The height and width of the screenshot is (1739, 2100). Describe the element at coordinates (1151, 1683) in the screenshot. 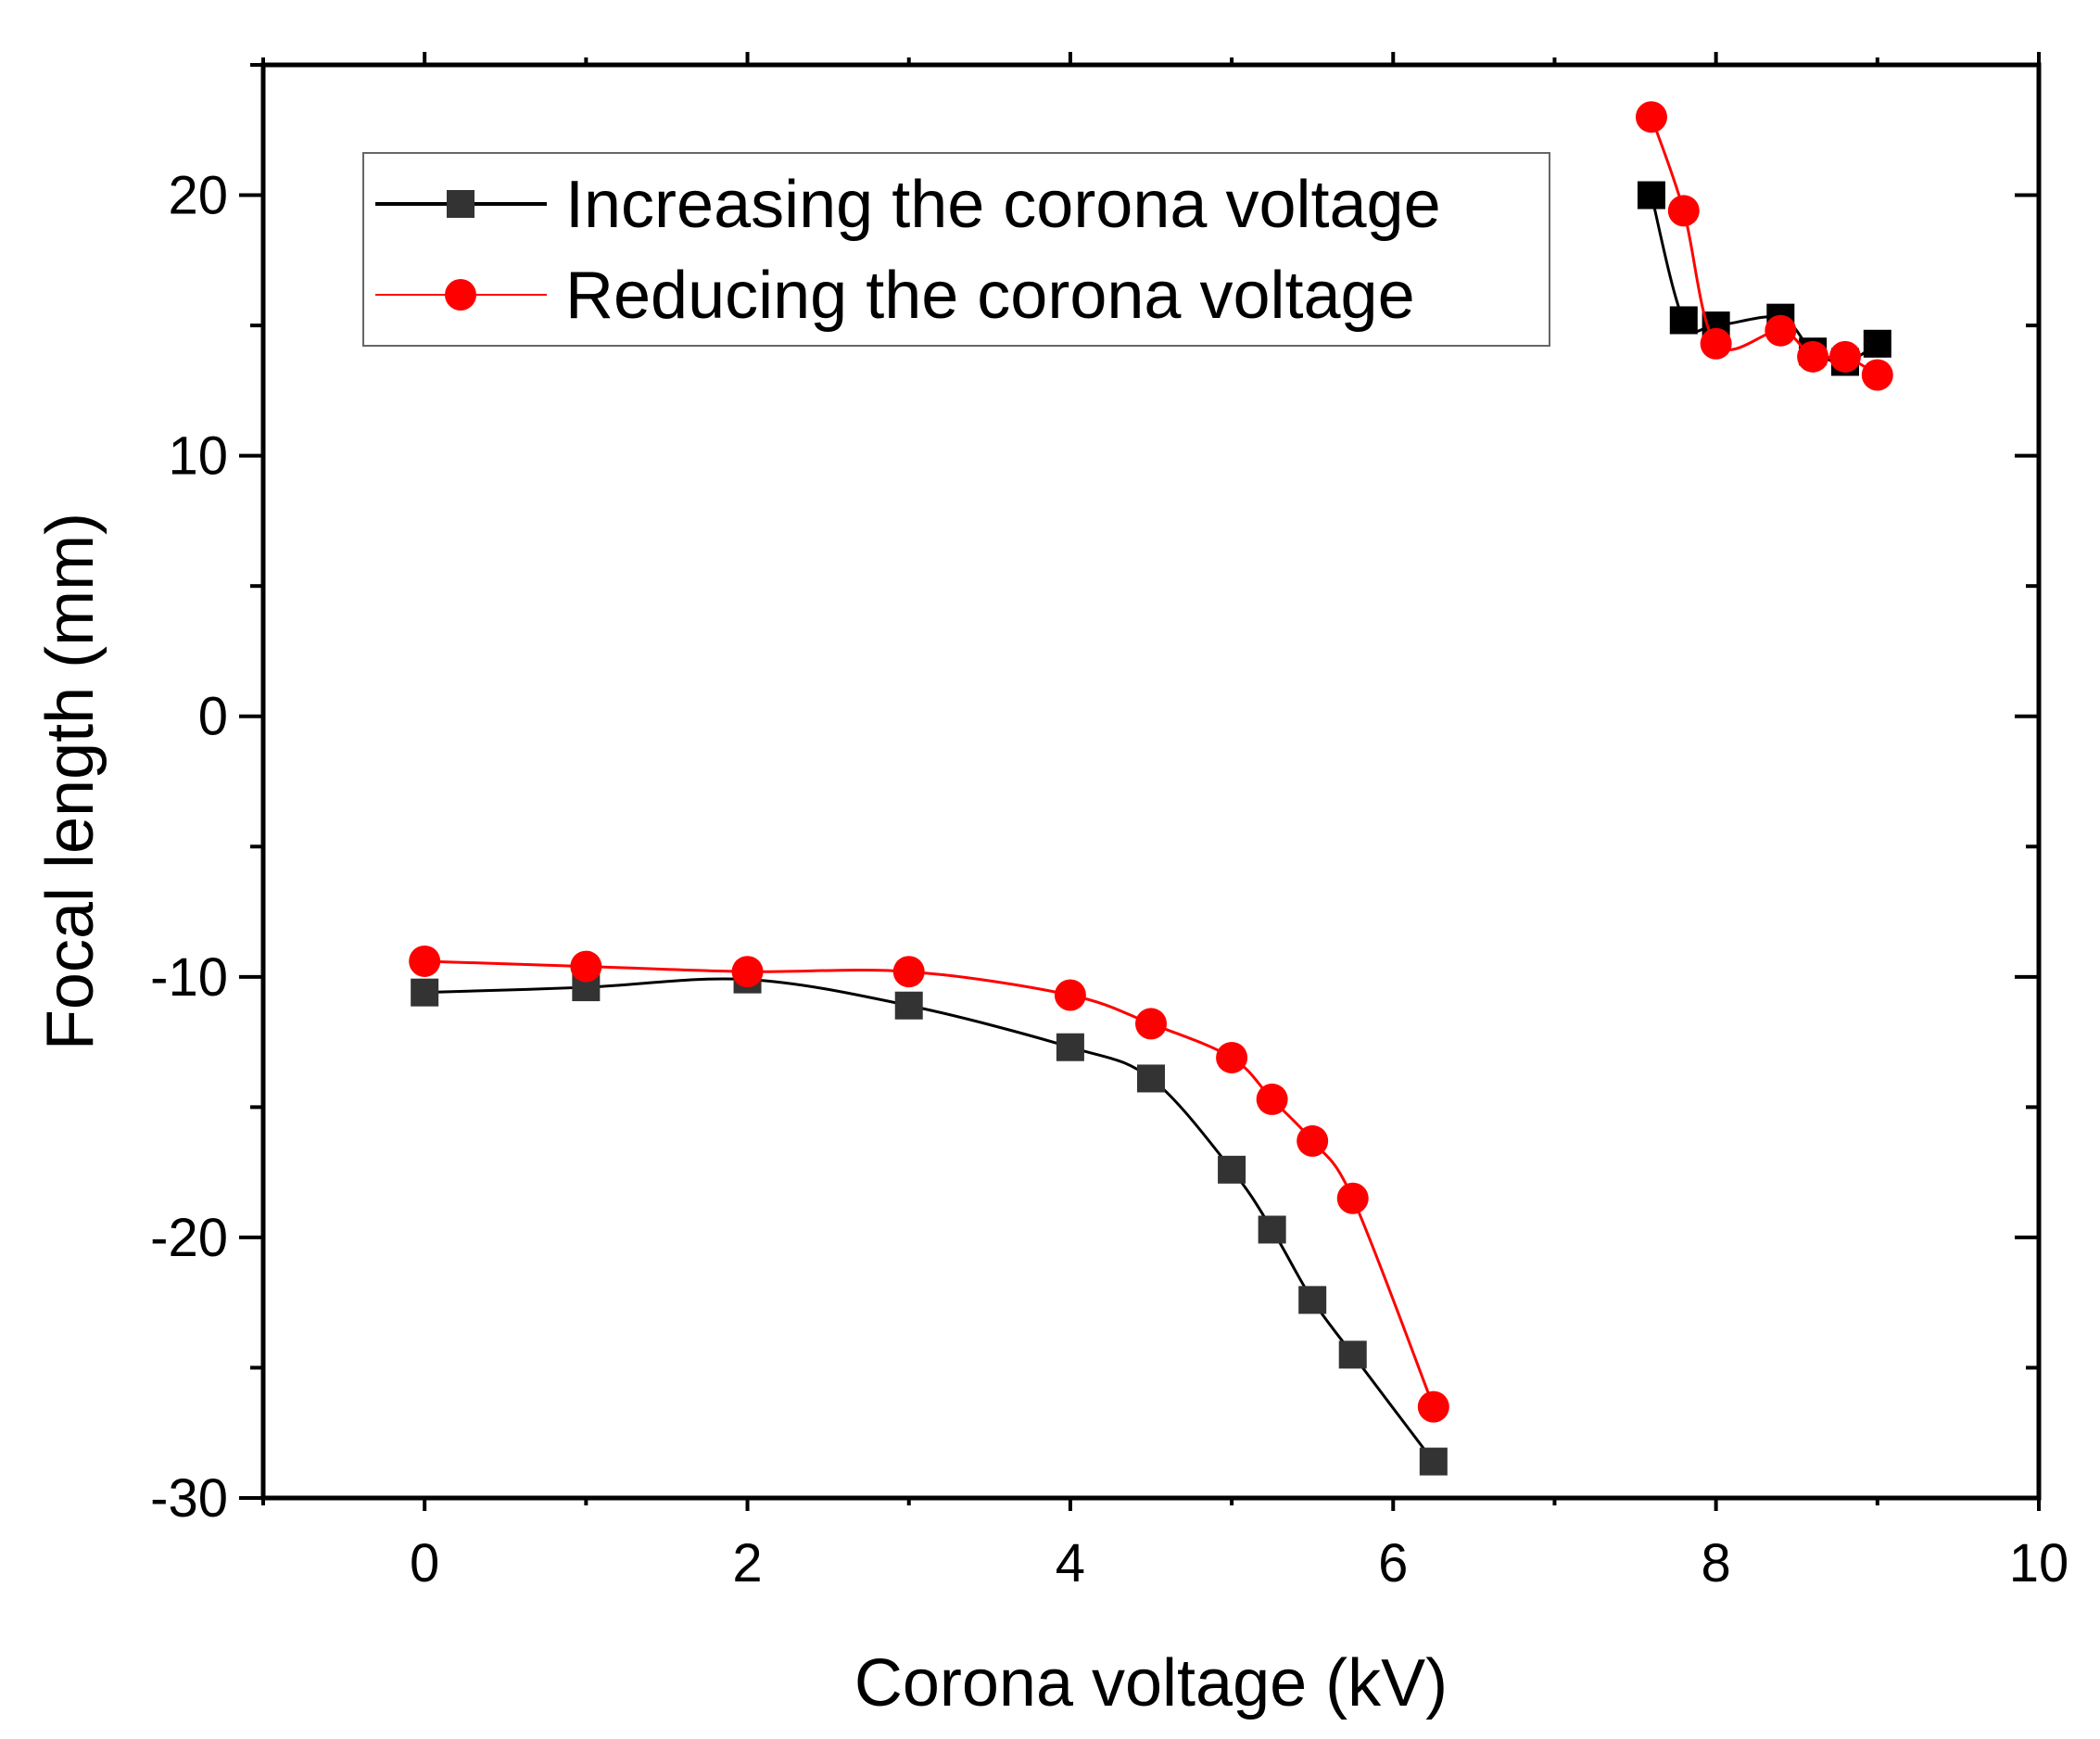

I see `x-axis-title: Corona voltage (kV)` at that location.